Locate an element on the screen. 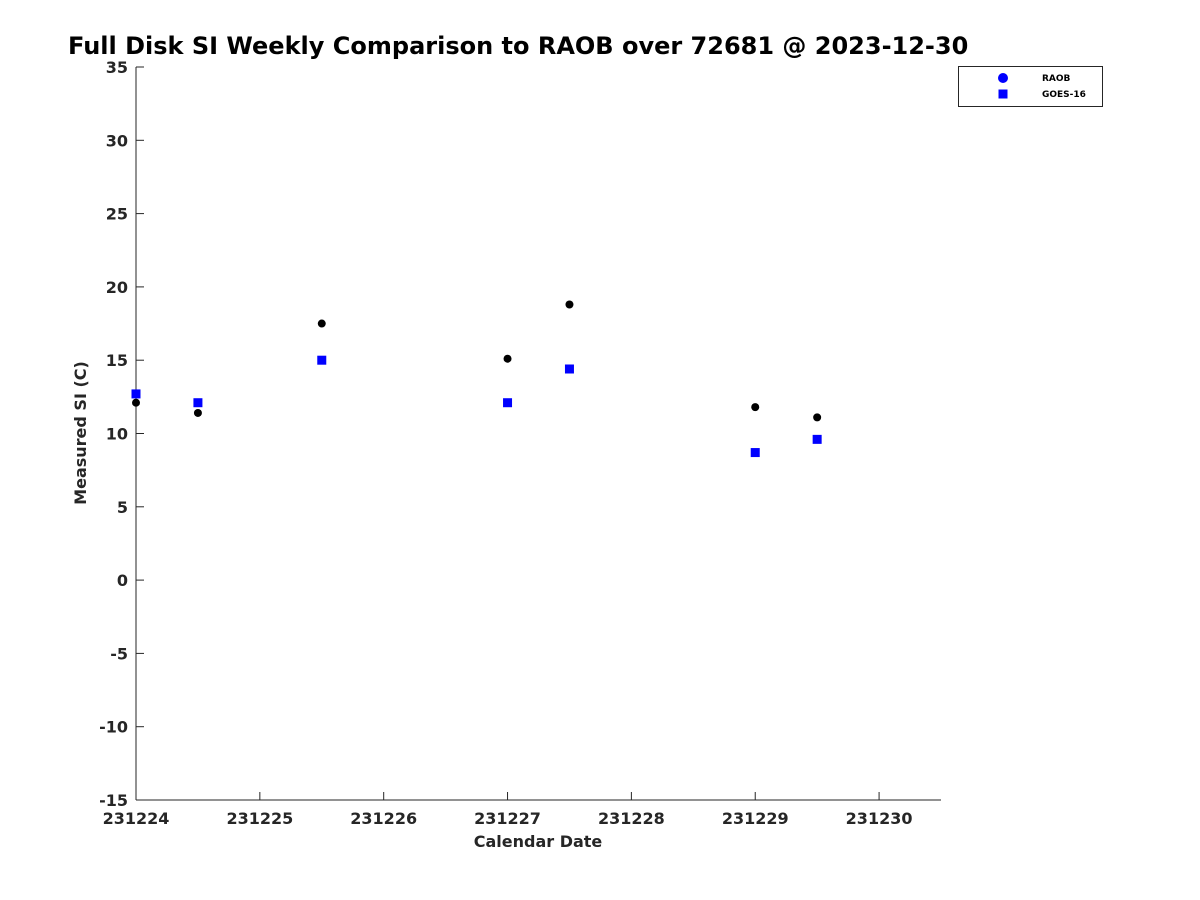  x-tick-label: 231229 is located at coordinates (755, 818).